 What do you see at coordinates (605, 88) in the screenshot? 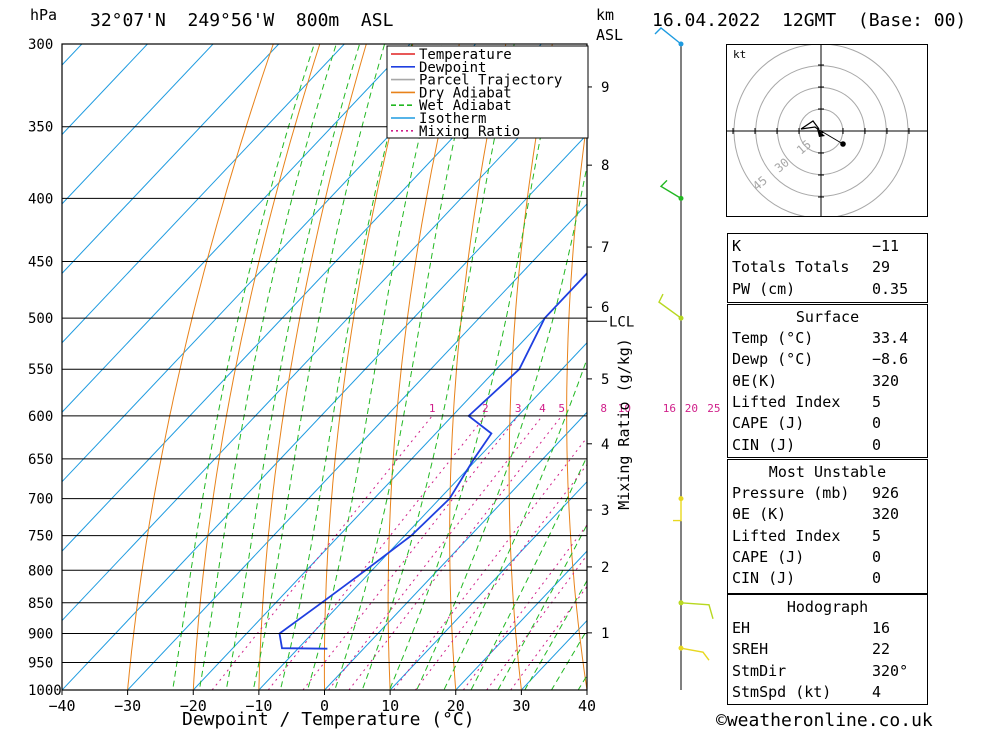
I see `km-tick-label: 9` at bounding box center [605, 88].